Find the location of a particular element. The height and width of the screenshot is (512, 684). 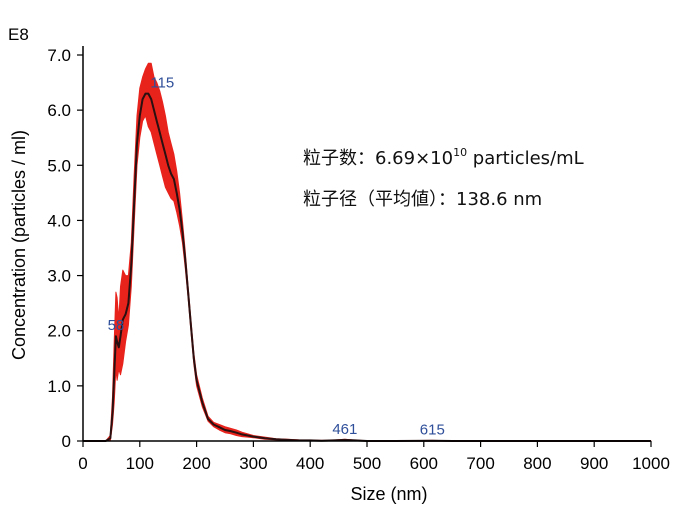

y-axis-ticks: 0 1.0 2.0 3.0 4.0 5.0 6.0 7.0 is located at coordinates (65, 248).